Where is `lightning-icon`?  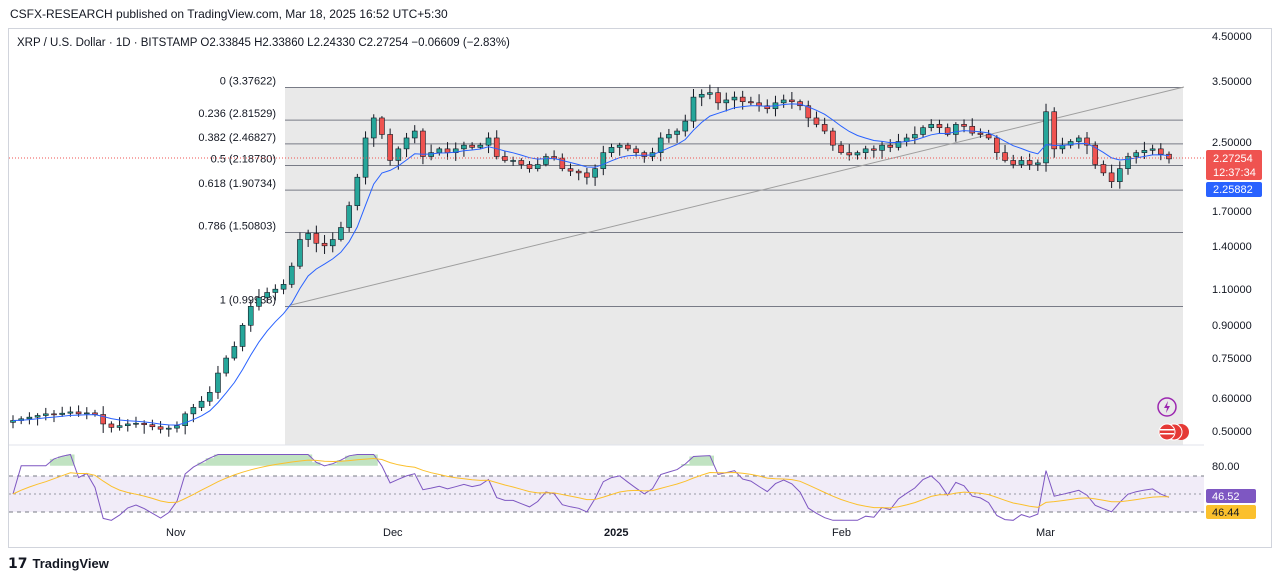
lightning-icon is located at coordinates (1167, 407).